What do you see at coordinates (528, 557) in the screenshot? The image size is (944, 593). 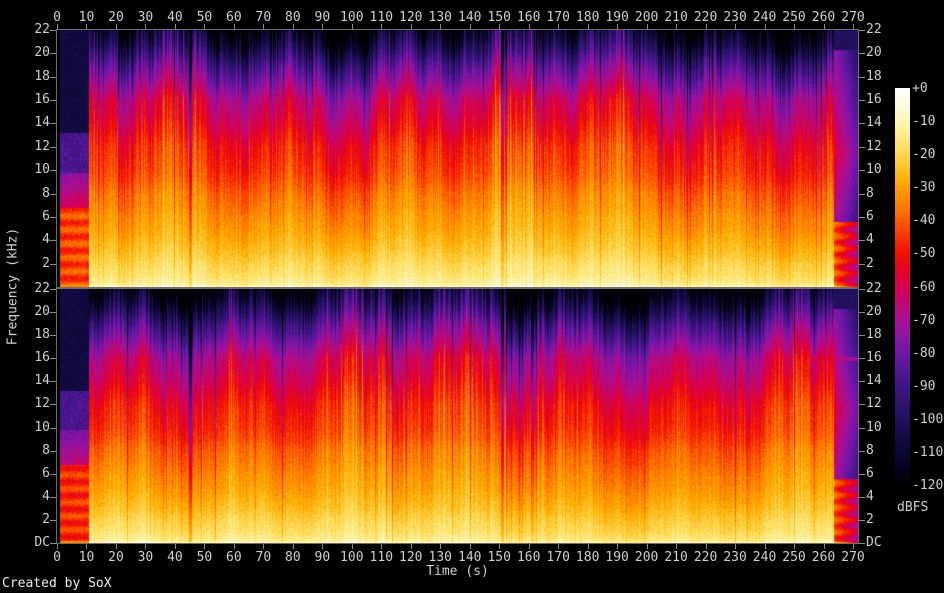 I see `time-tick-label: 160` at bounding box center [528, 557].